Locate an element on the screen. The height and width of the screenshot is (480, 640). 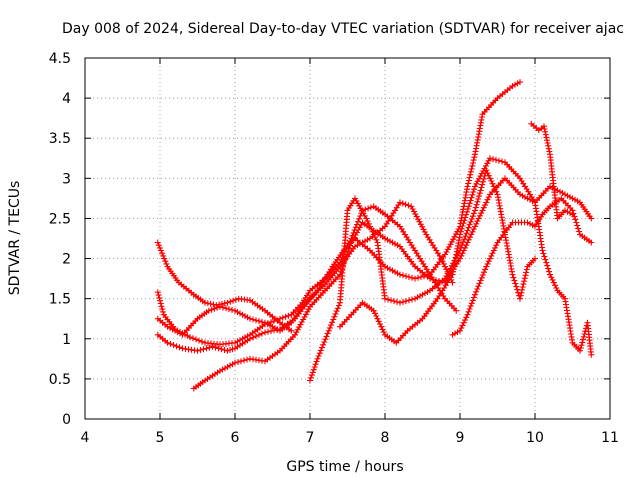
y-tick-label: 2 is located at coordinates (66, 260).